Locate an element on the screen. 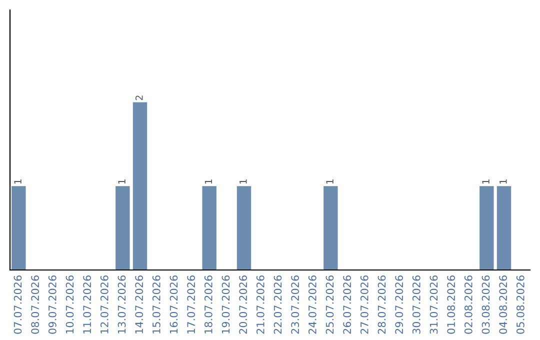  x-tick-label: 08.07.2026 is located at coordinates (35, 305).